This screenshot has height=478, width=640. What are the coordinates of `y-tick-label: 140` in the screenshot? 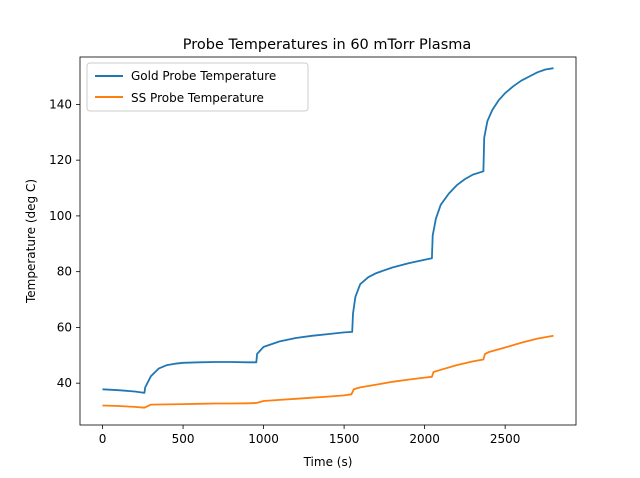 It's located at (60, 104).